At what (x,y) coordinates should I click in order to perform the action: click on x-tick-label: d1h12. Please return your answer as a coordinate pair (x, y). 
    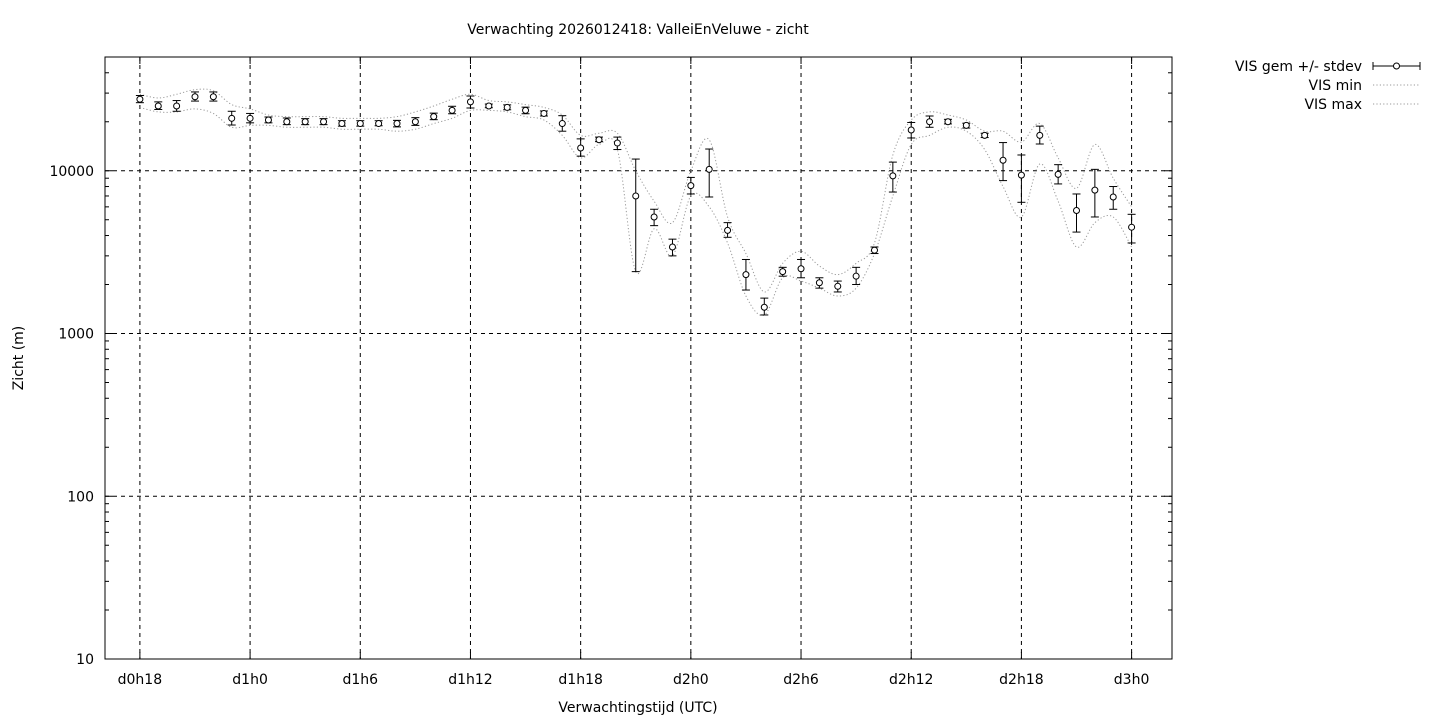
    Looking at the image, I should click on (470, 680).